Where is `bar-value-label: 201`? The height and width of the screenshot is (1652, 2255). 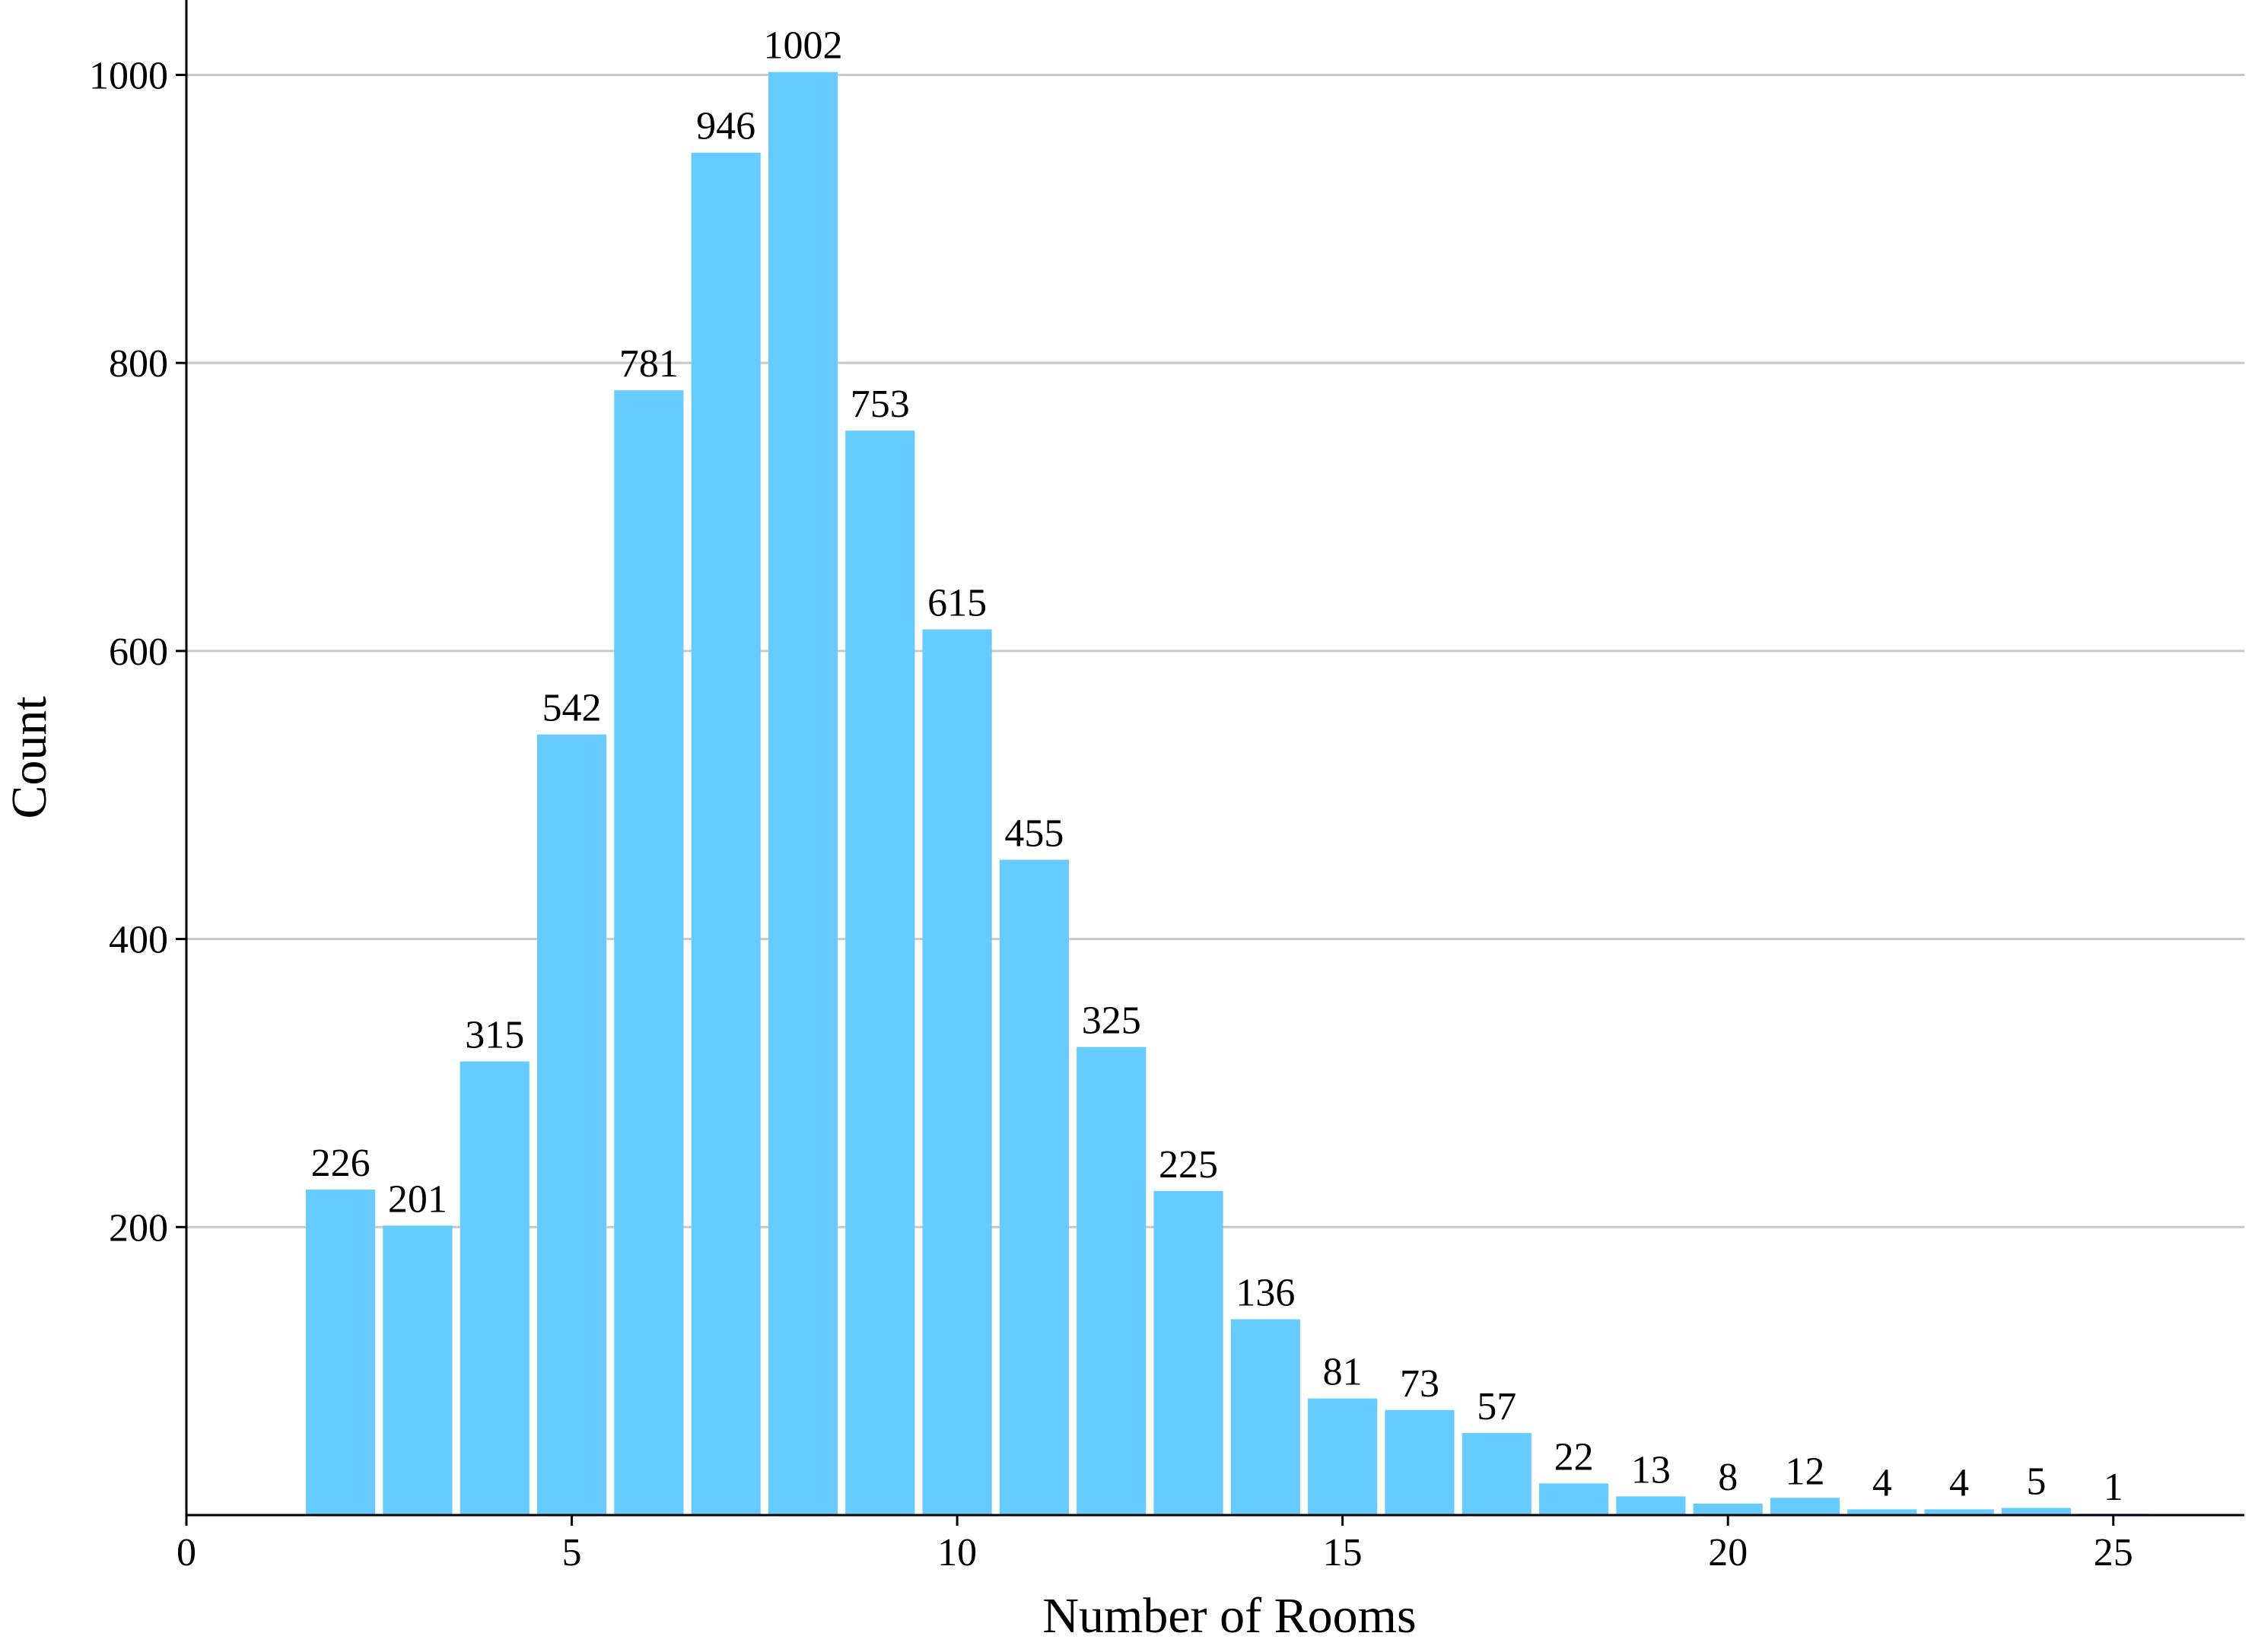
bar-value-label: 201 is located at coordinates (417, 1199).